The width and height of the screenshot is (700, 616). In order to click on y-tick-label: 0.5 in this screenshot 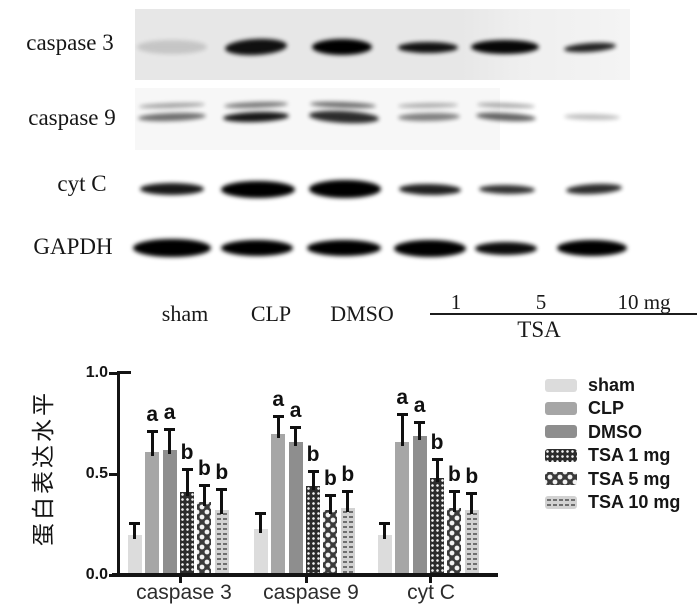, I will do `click(96, 473)`.